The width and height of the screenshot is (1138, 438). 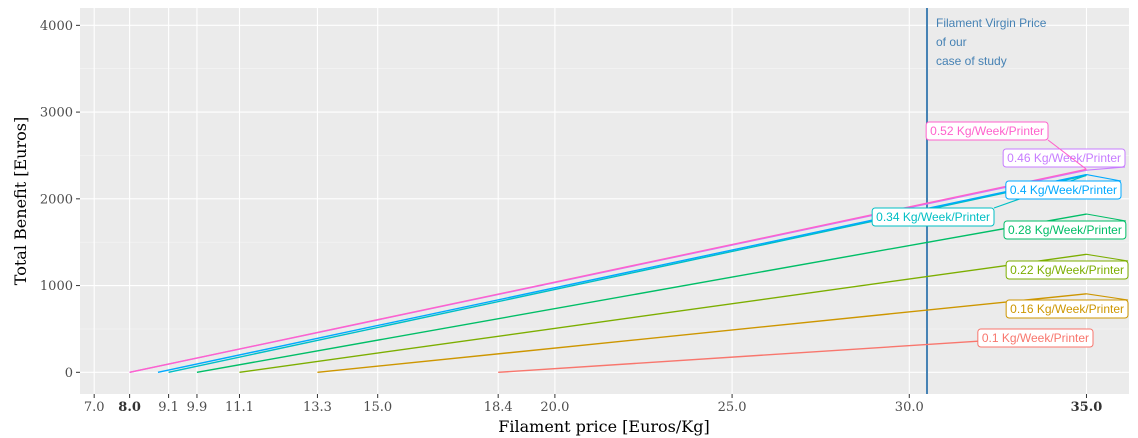 I want to click on x-tick-label: 8.0, so click(x=129, y=407).